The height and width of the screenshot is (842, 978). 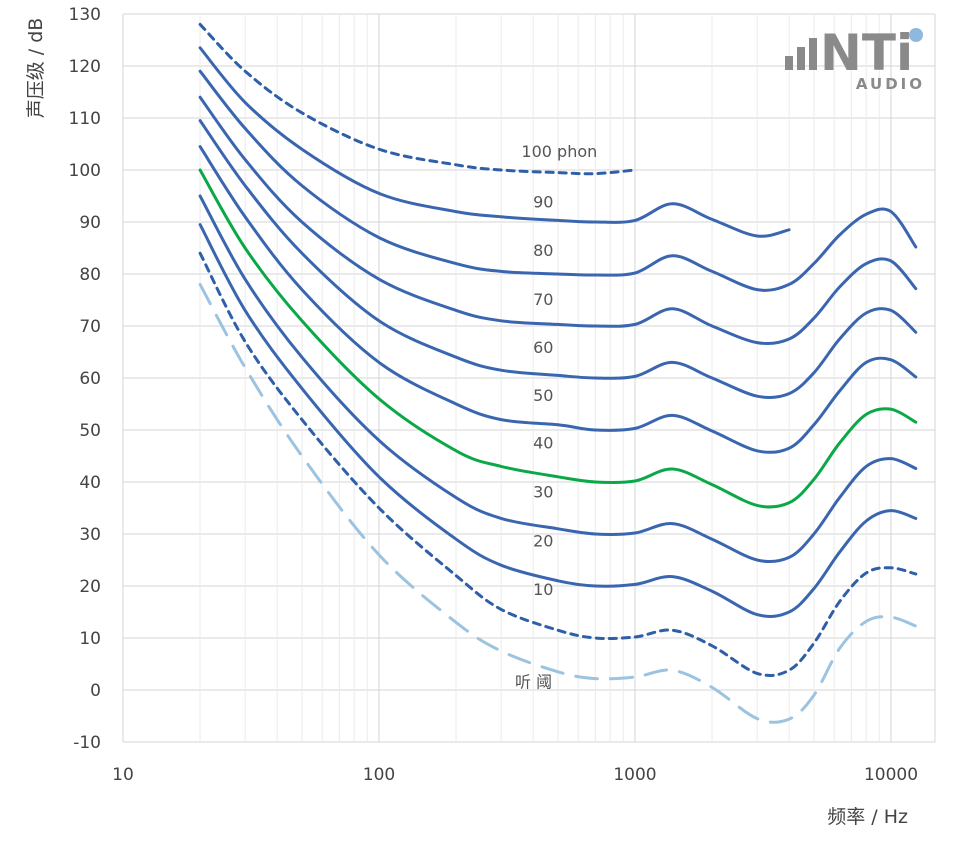 I want to click on logo-sub-text: AUDIO, so click(x=890, y=84).